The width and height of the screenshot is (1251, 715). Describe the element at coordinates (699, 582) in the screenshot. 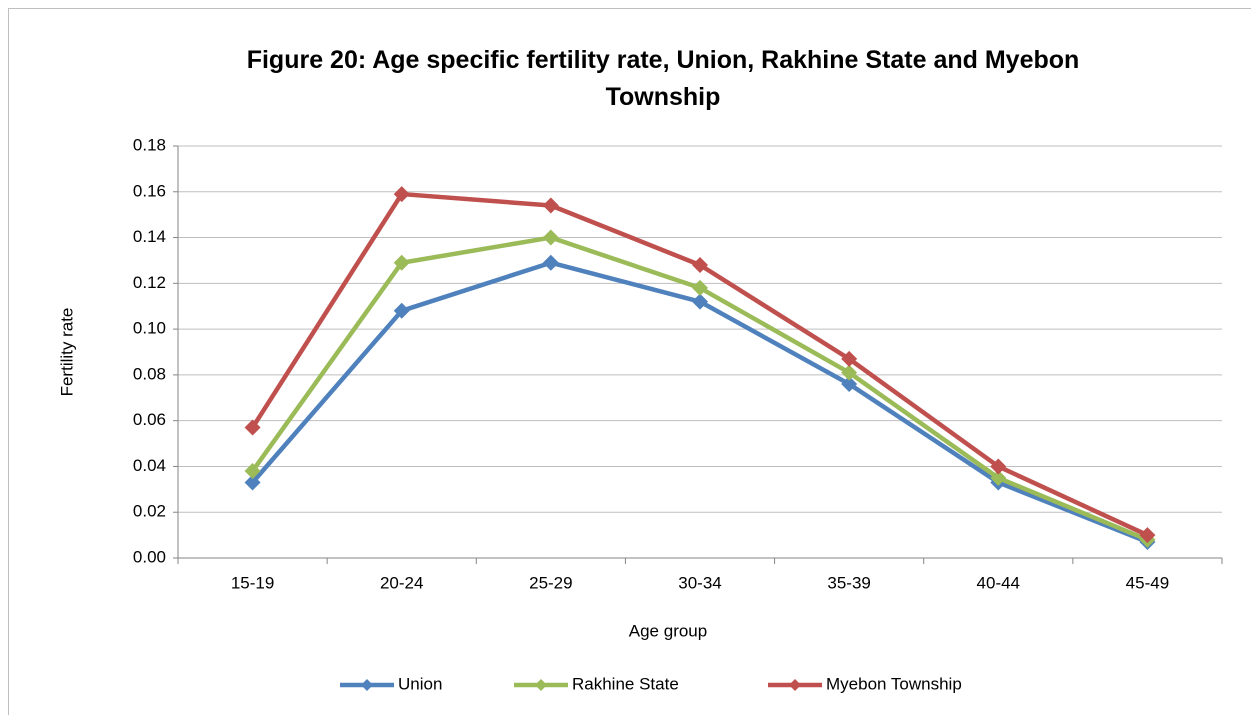

I see `x-tick-label: 30-34` at that location.